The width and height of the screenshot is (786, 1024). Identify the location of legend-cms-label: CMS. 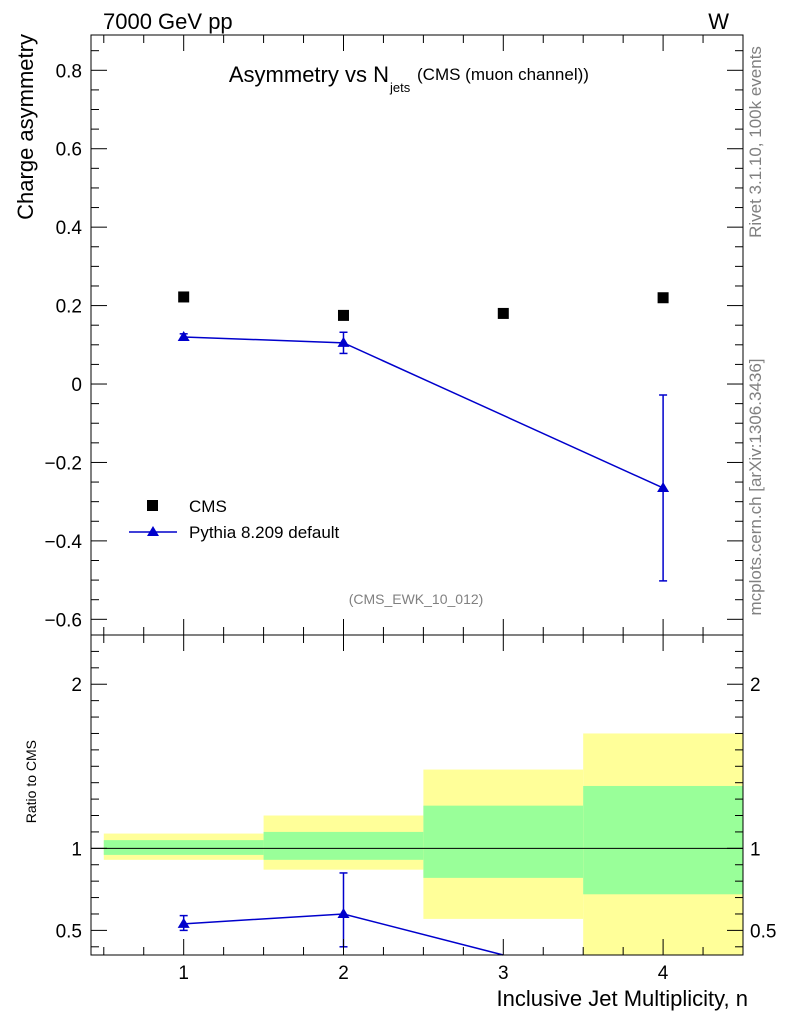
(208, 506).